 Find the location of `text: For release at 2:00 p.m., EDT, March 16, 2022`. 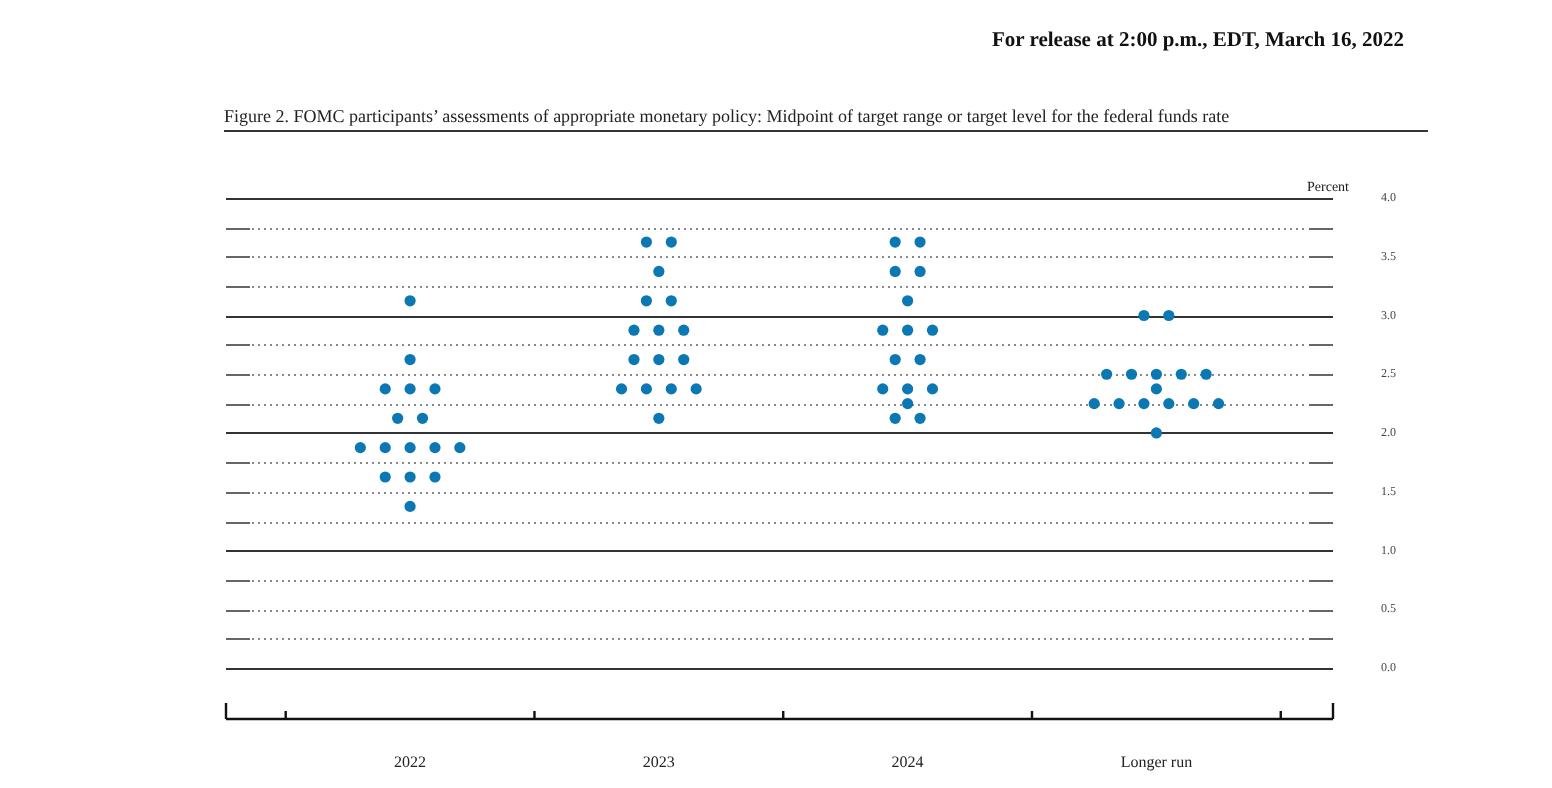

text: For release at 2:00 p.m., EDT, March 16, 2022 is located at coordinates (1198, 41).